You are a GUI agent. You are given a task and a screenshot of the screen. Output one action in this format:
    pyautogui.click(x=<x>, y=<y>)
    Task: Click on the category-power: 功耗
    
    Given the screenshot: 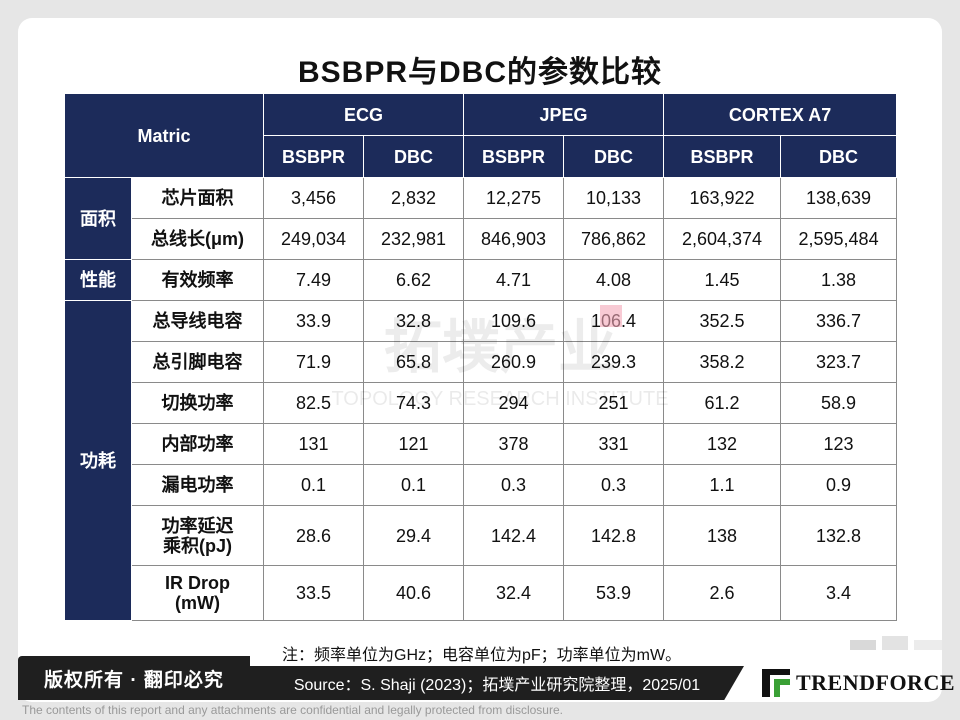 What is the action you would take?
    pyautogui.click(x=98, y=460)
    